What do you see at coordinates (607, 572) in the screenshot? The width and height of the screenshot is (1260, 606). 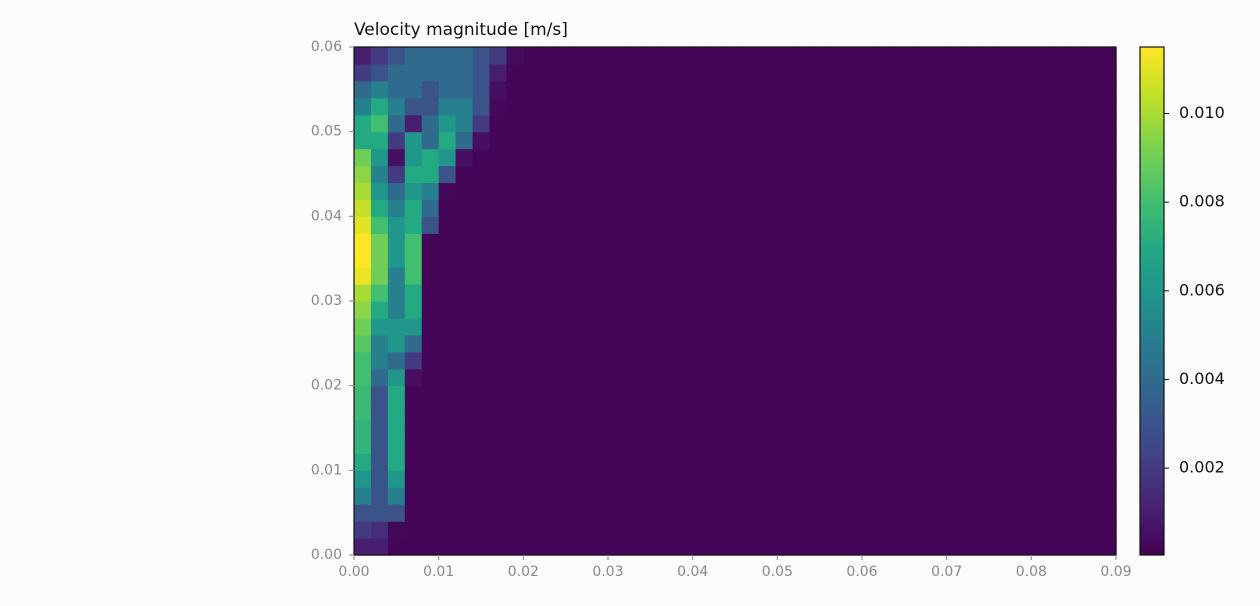 I see `x-tick-label: 0.03` at bounding box center [607, 572].